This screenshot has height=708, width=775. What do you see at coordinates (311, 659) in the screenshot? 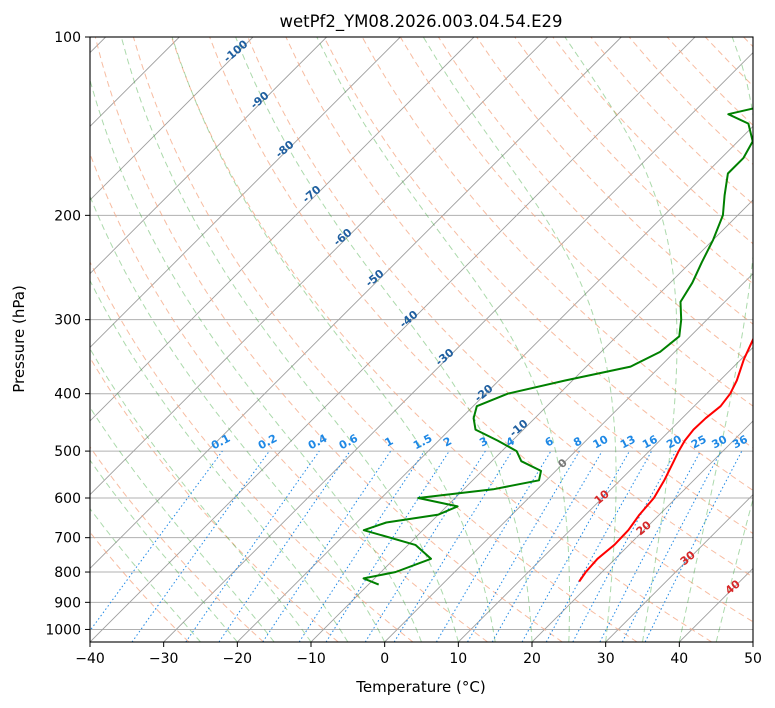
I see `x-tick-label: −10` at bounding box center [311, 659].